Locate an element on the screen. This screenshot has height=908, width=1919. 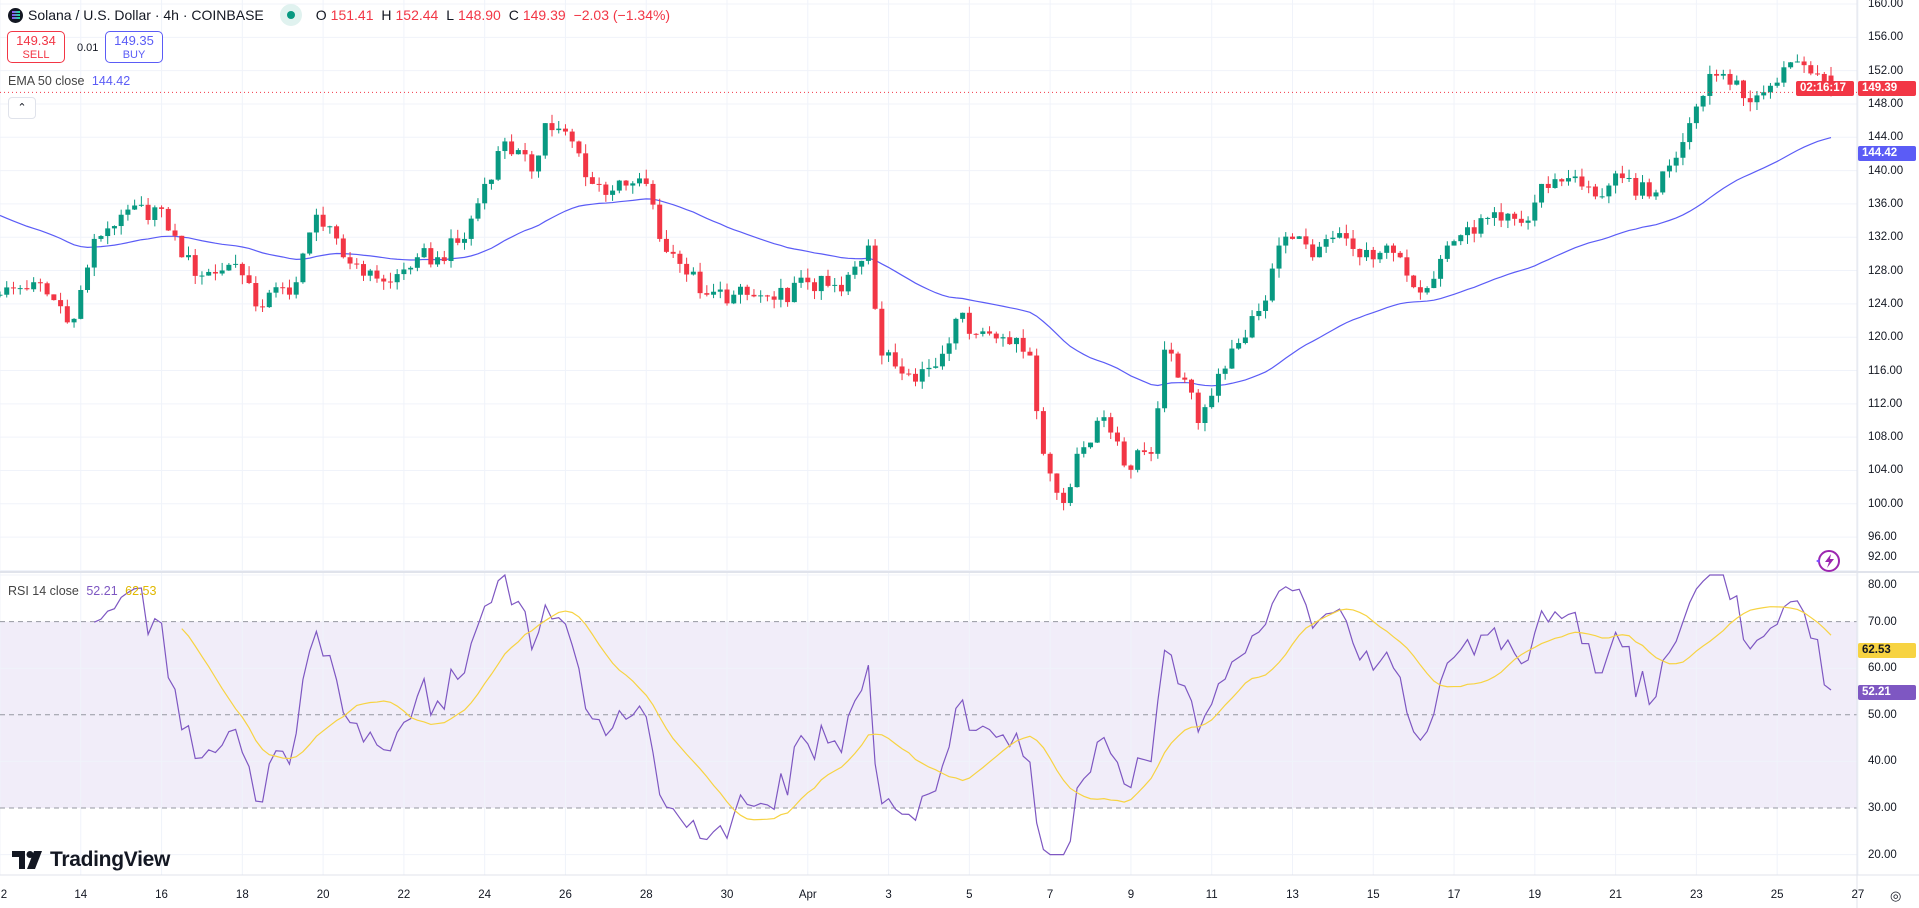
low-value: 148.90 is located at coordinates (479, 15).